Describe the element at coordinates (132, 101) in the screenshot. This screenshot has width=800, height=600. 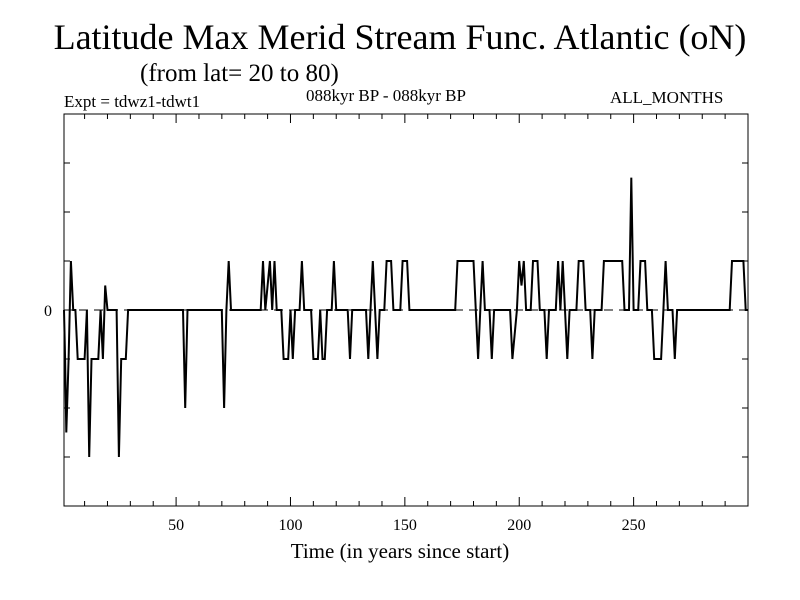
I see `experiment-label: Expt = tdwz1-tdwt1` at that location.